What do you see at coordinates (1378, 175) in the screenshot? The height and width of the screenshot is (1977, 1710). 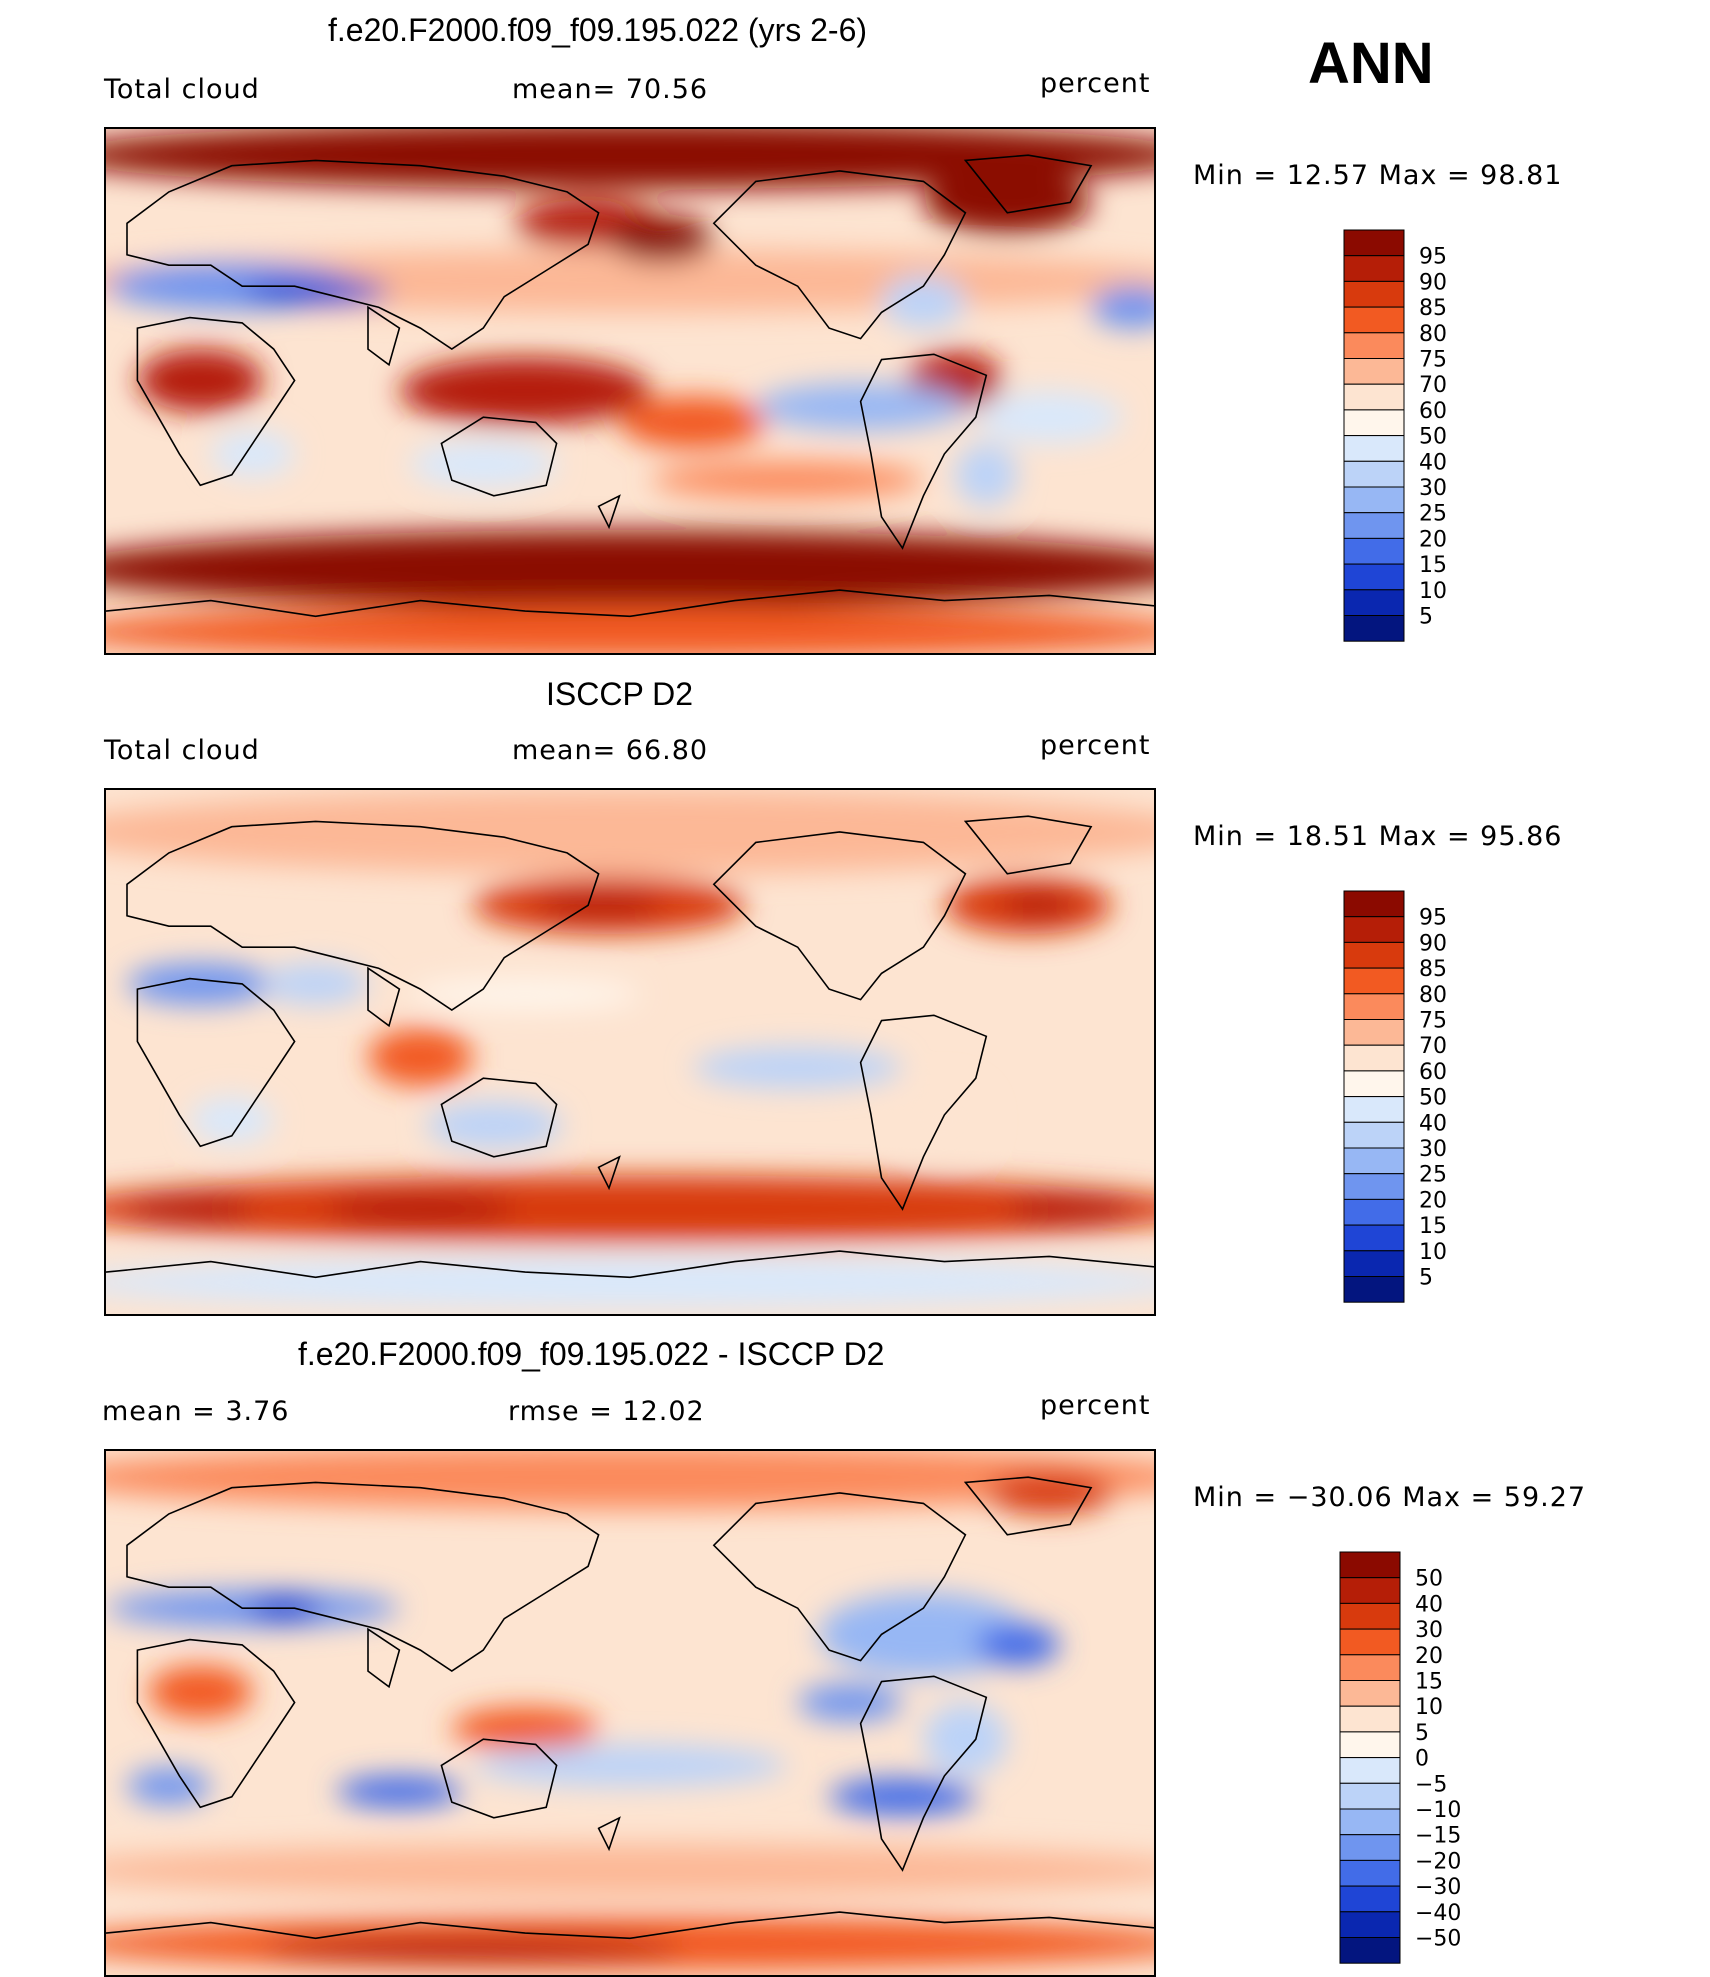 I see `panel1-minmax: Min = 12.57 Max = 98.81` at bounding box center [1378, 175].